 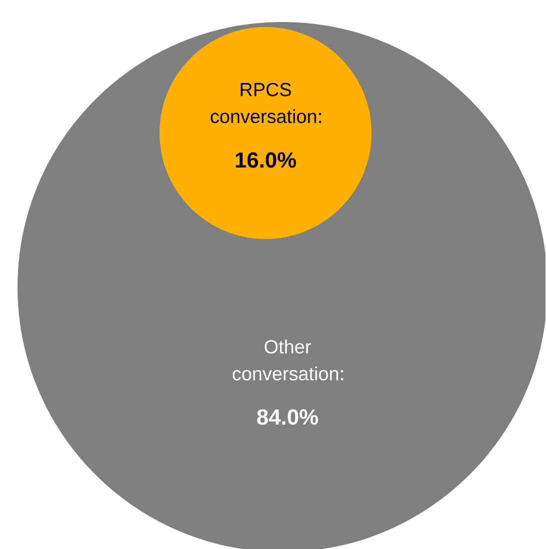 I want to click on data-label: 16.0%, so click(x=266, y=160).